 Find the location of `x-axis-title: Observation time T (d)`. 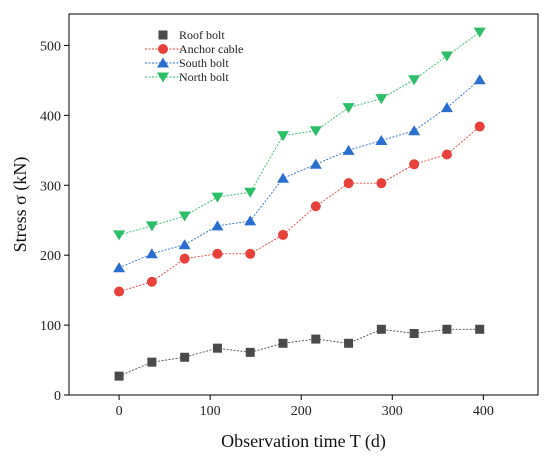

x-axis-title: Observation time T (d) is located at coordinates (303, 441).